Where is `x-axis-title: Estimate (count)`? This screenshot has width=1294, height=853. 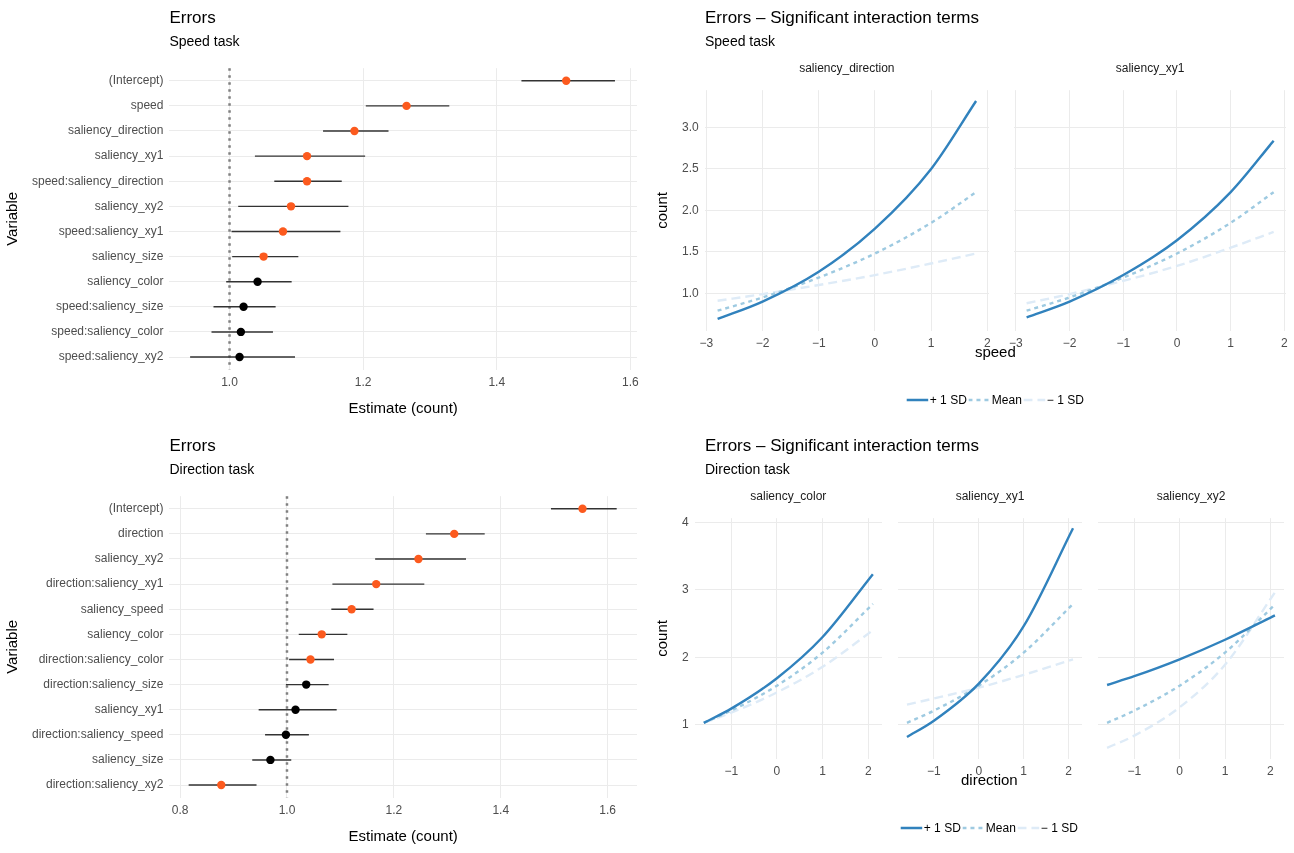 x-axis-title: Estimate (count) is located at coordinates (403, 408).